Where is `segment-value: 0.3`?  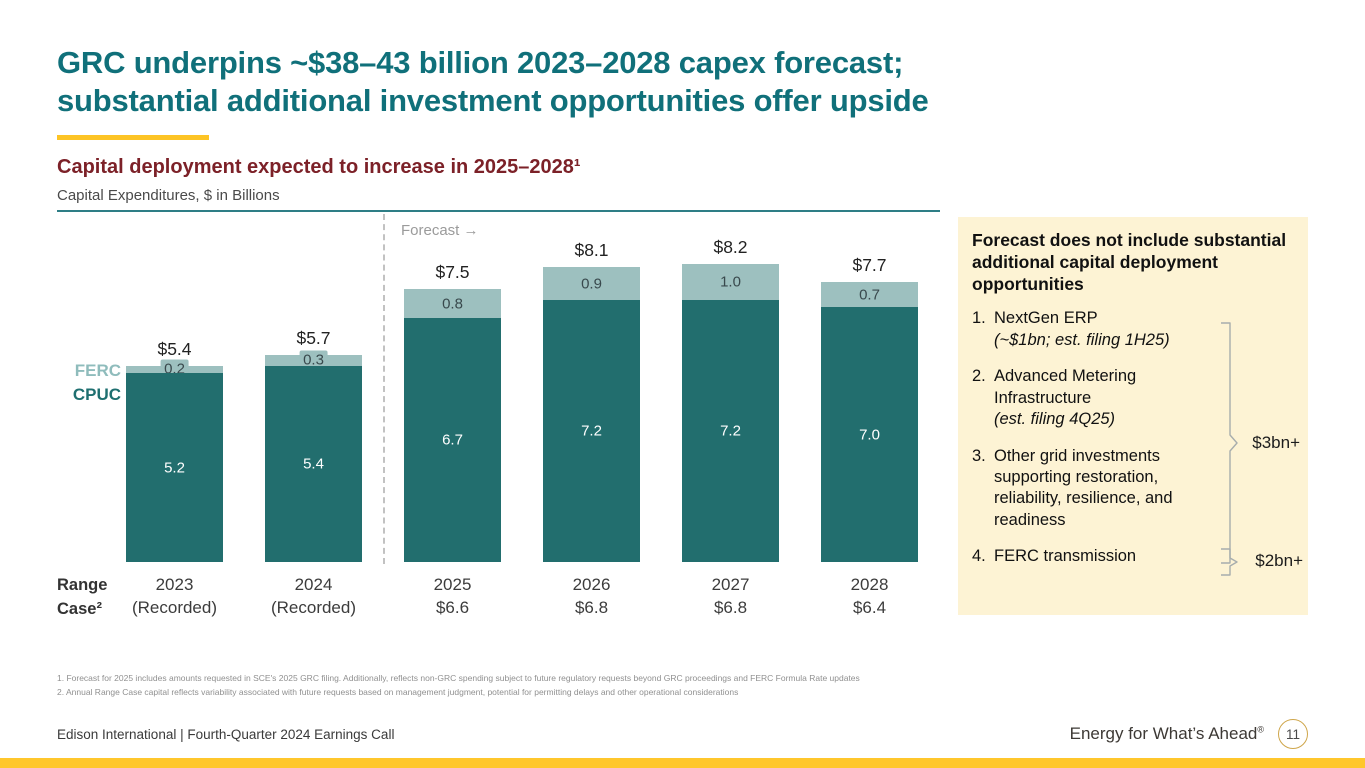 segment-value: 0.3 is located at coordinates (313, 360).